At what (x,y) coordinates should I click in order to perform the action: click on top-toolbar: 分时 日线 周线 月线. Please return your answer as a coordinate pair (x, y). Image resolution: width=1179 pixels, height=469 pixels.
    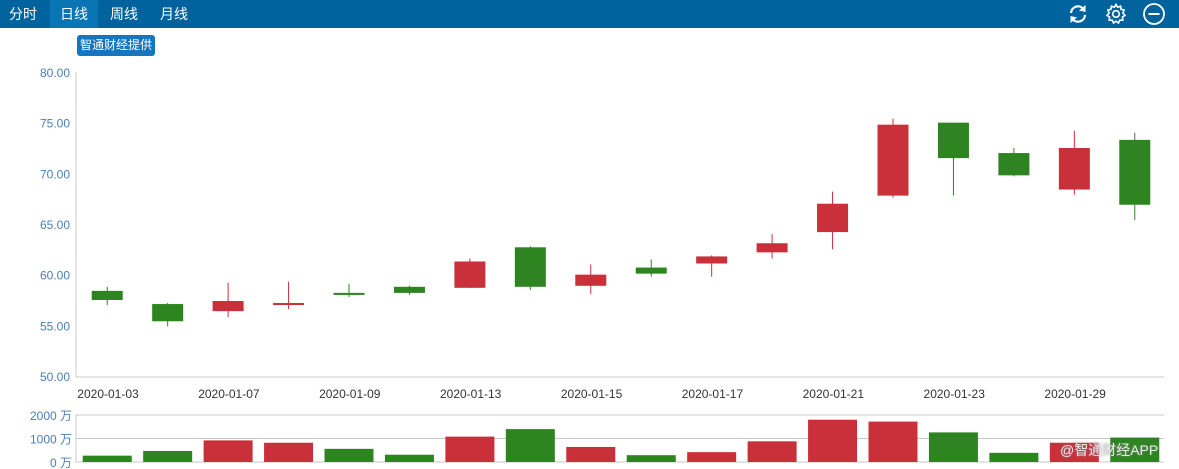
    Looking at the image, I should click on (589, 14).